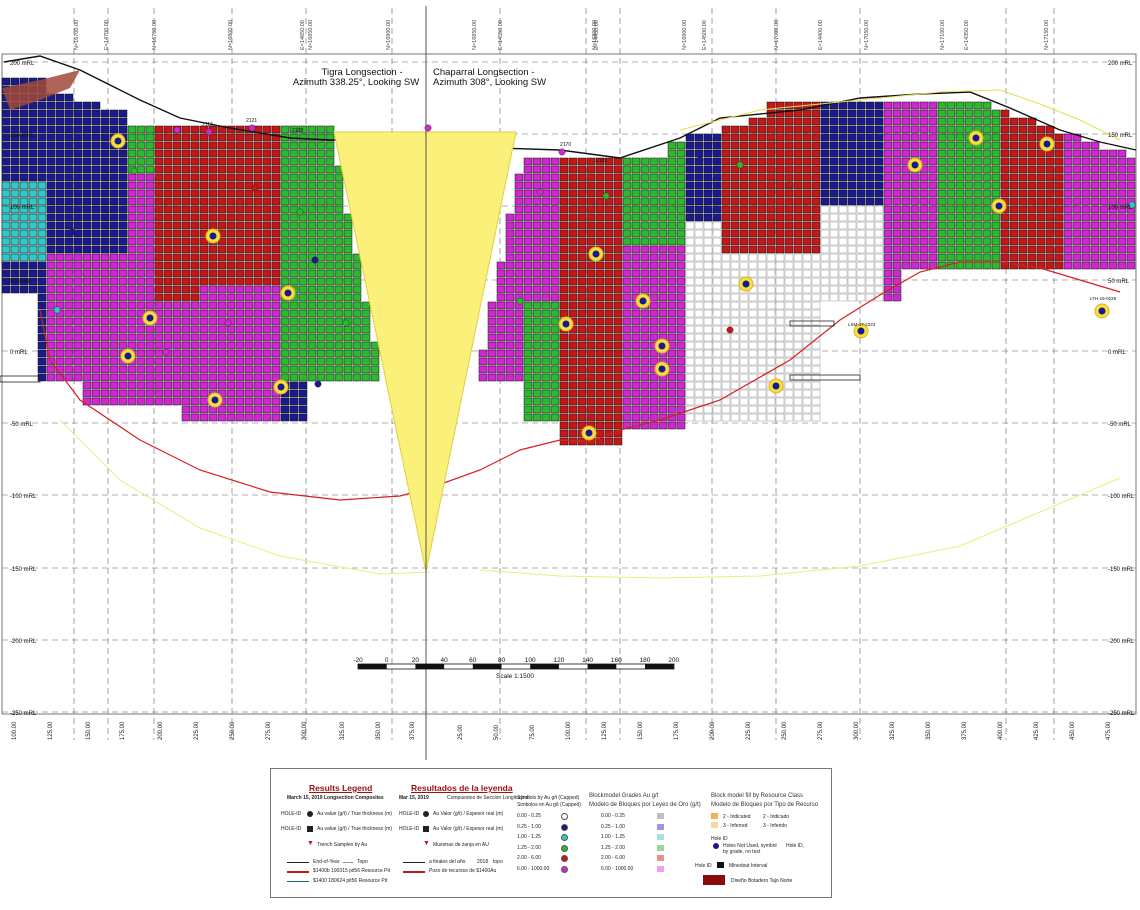 The width and height of the screenshot is (1140, 910). What do you see at coordinates (358, 660) in the screenshot?
I see `scale-tick-label: -20` at bounding box center [358, 660].